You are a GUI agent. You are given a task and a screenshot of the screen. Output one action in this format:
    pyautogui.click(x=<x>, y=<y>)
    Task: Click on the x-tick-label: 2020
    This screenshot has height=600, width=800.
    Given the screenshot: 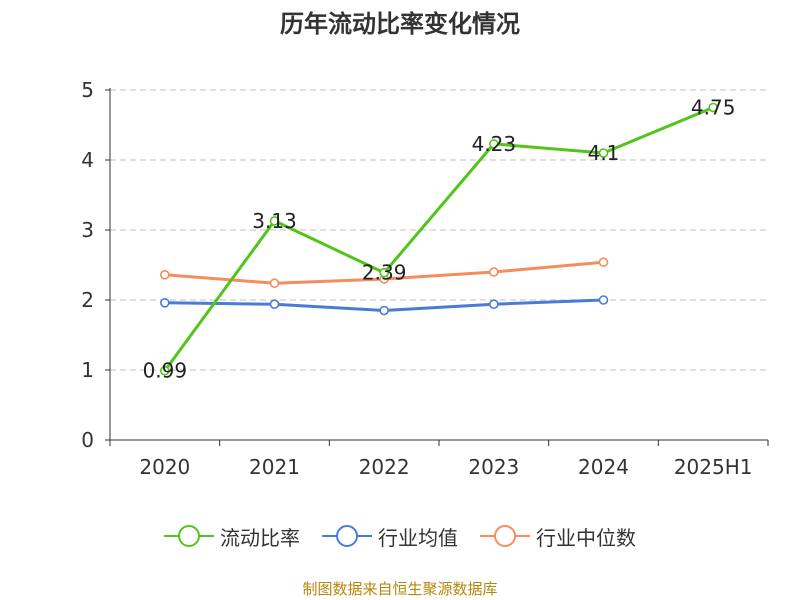 What is the action you would take?
    pyautogui.click(x=164, y=467)
    